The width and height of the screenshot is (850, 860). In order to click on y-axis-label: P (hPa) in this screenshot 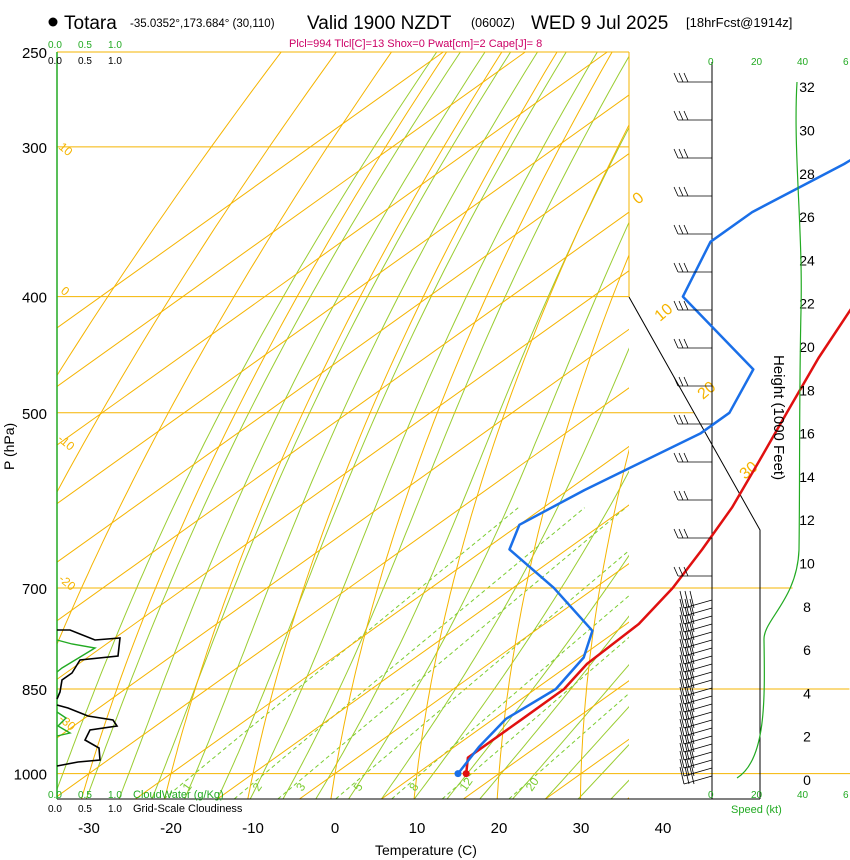, I will do `click(9, 446)`.